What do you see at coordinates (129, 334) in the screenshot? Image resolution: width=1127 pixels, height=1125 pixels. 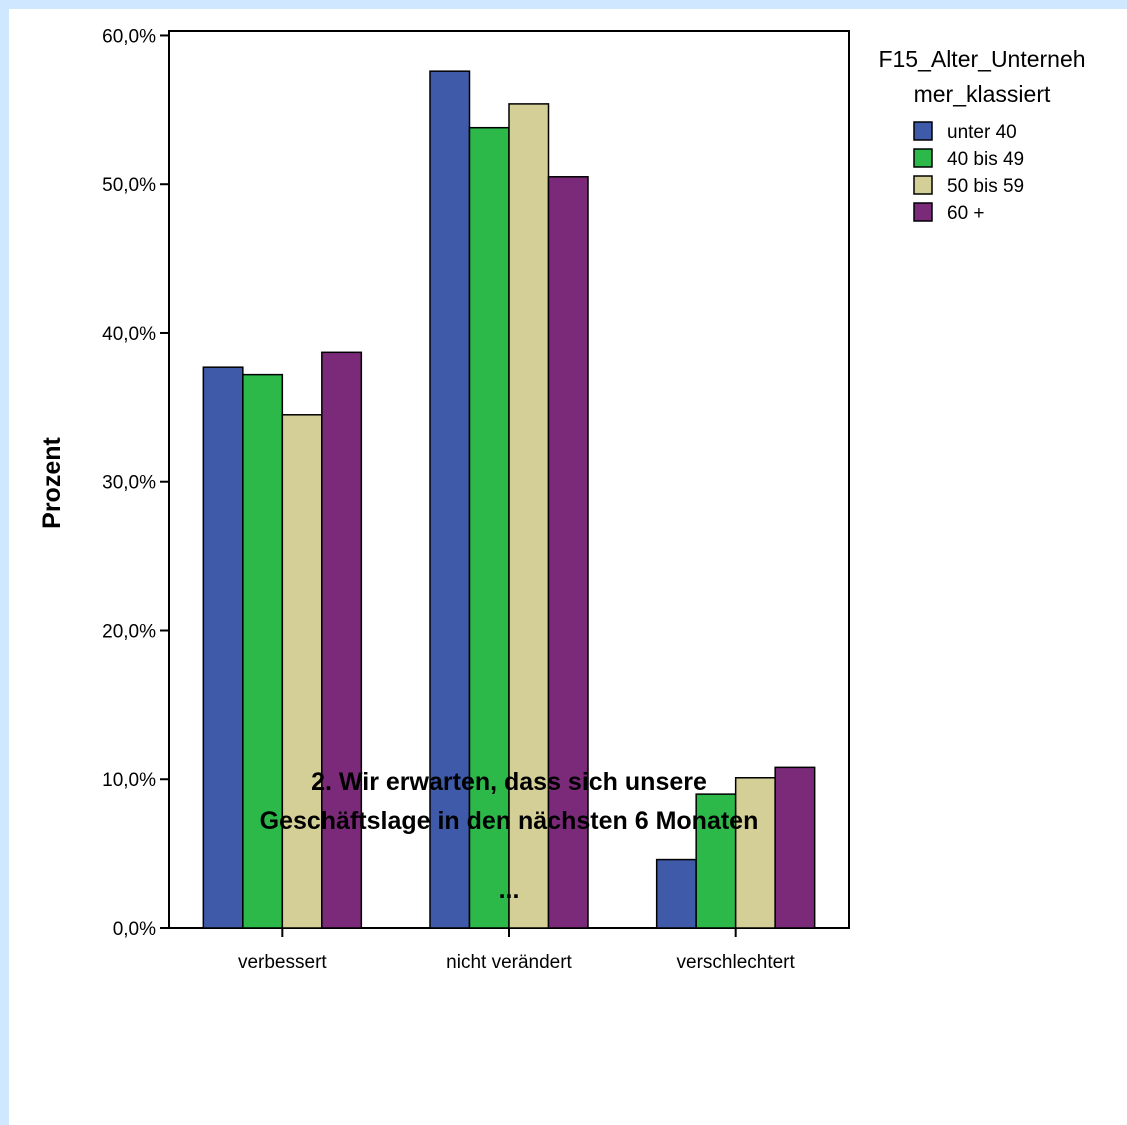 I see `y-tick-label: 40,0%` at bounding box center [129, 334].